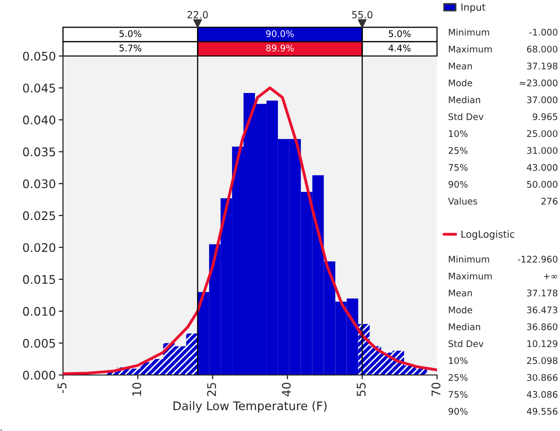  I want to click on legend-label: LogLogistic, so click(487, 235).